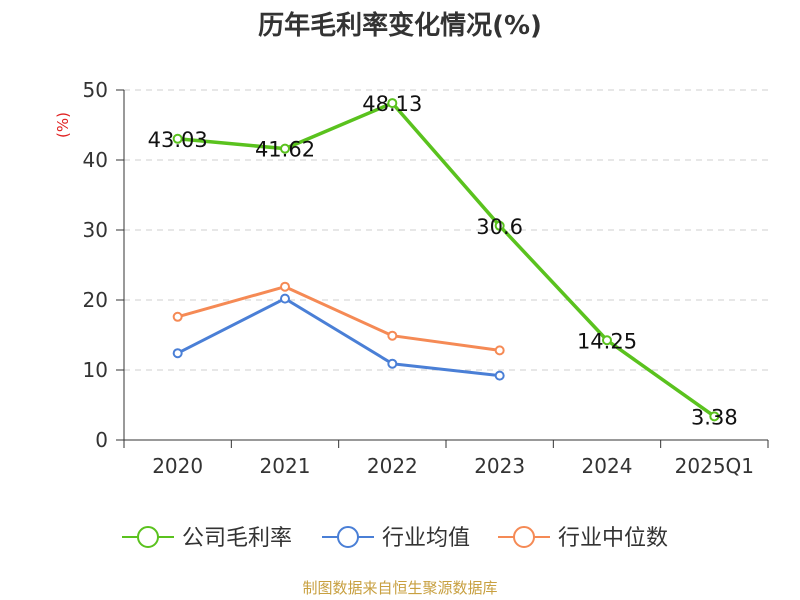  Describe the element at coordinates (714, 466) in the screenshot. I see `x-tick-label: 2025Q1` at that location.